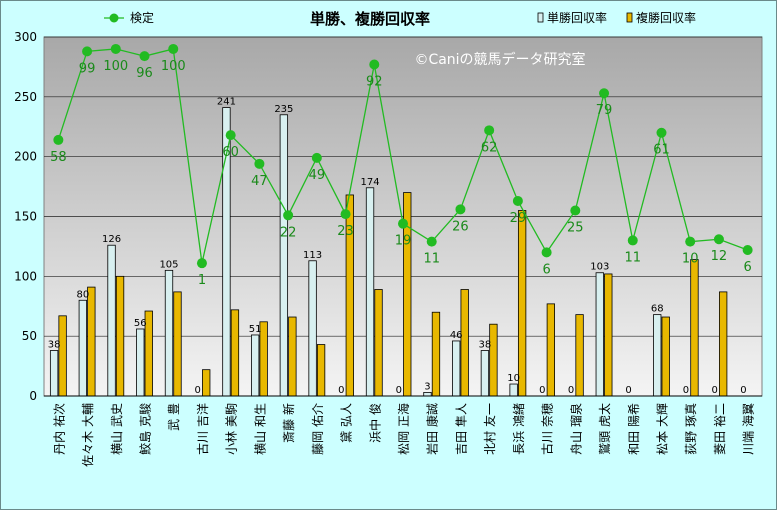 Image resolution: width=777 pixels, height=510 pixels. I want to click on x-tick-label: 松岡 正海, so click(403, 429).